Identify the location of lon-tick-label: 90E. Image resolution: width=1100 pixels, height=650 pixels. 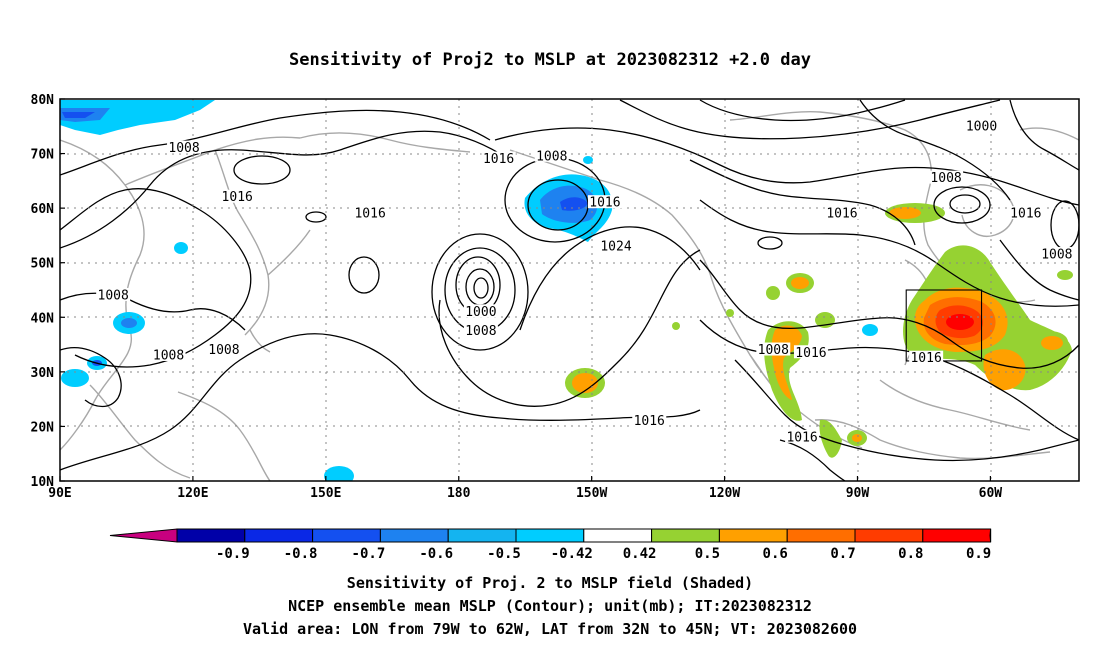
(59, 493).